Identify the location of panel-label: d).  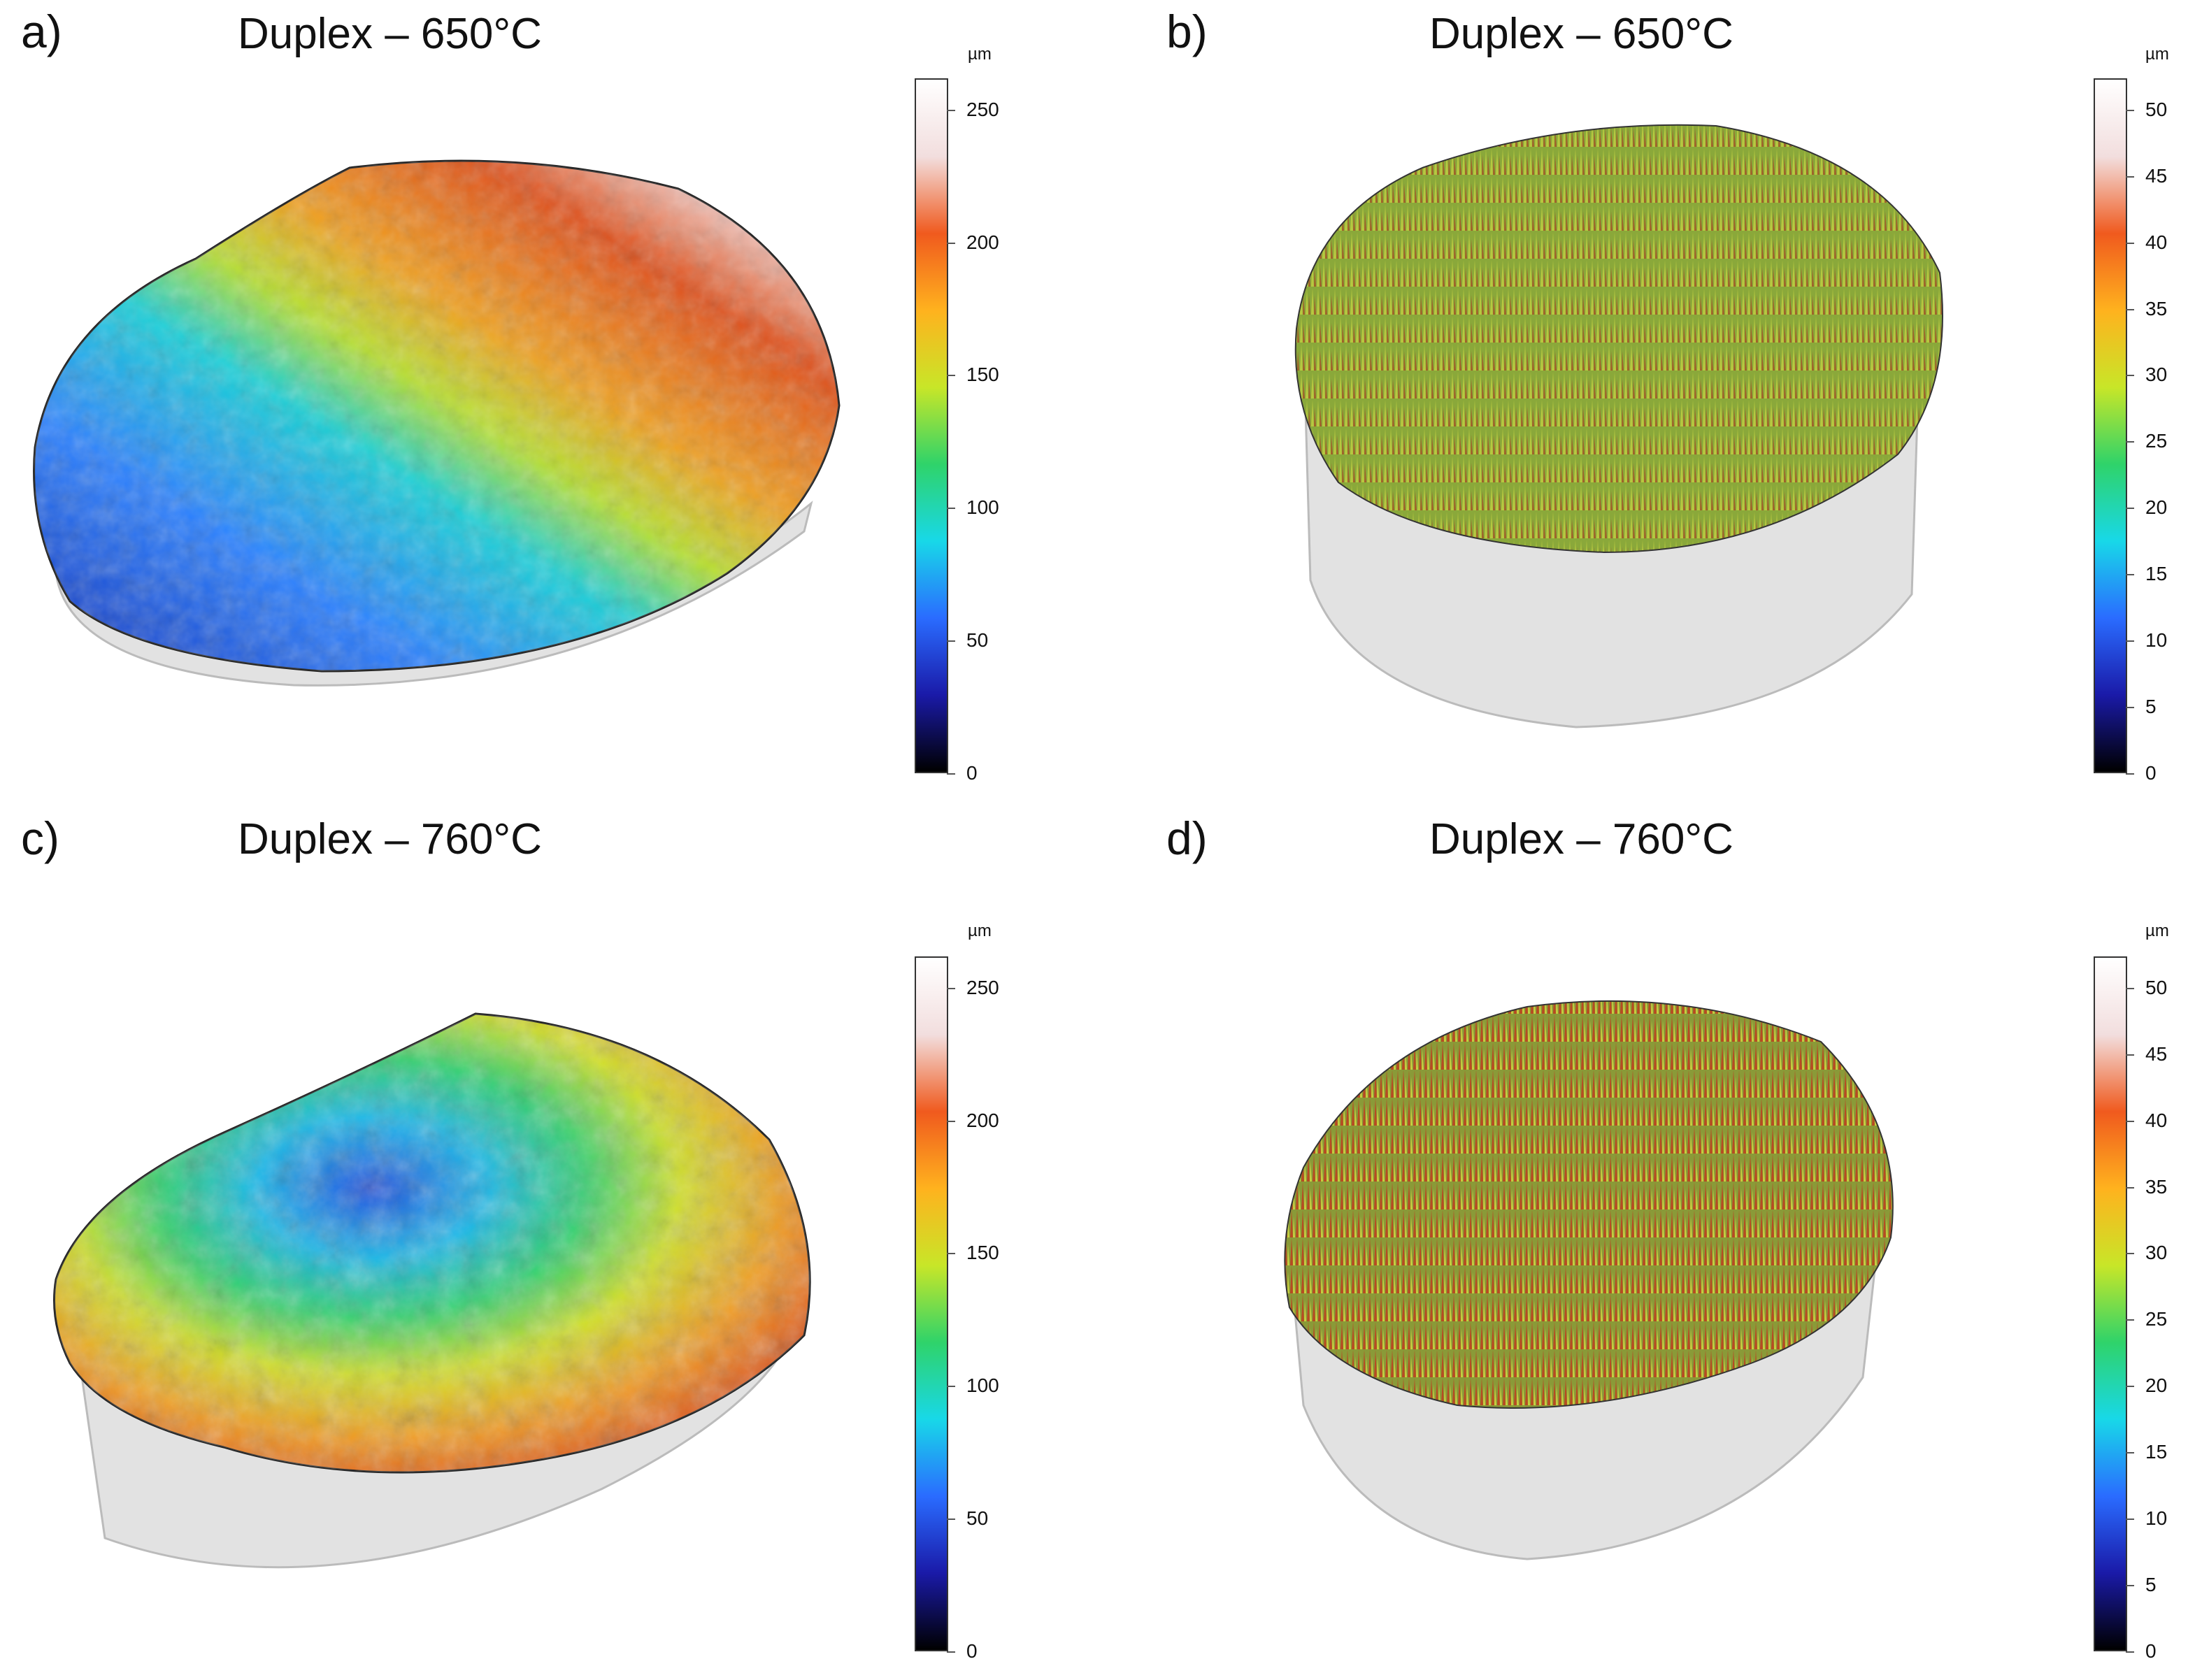
(1187, 838).